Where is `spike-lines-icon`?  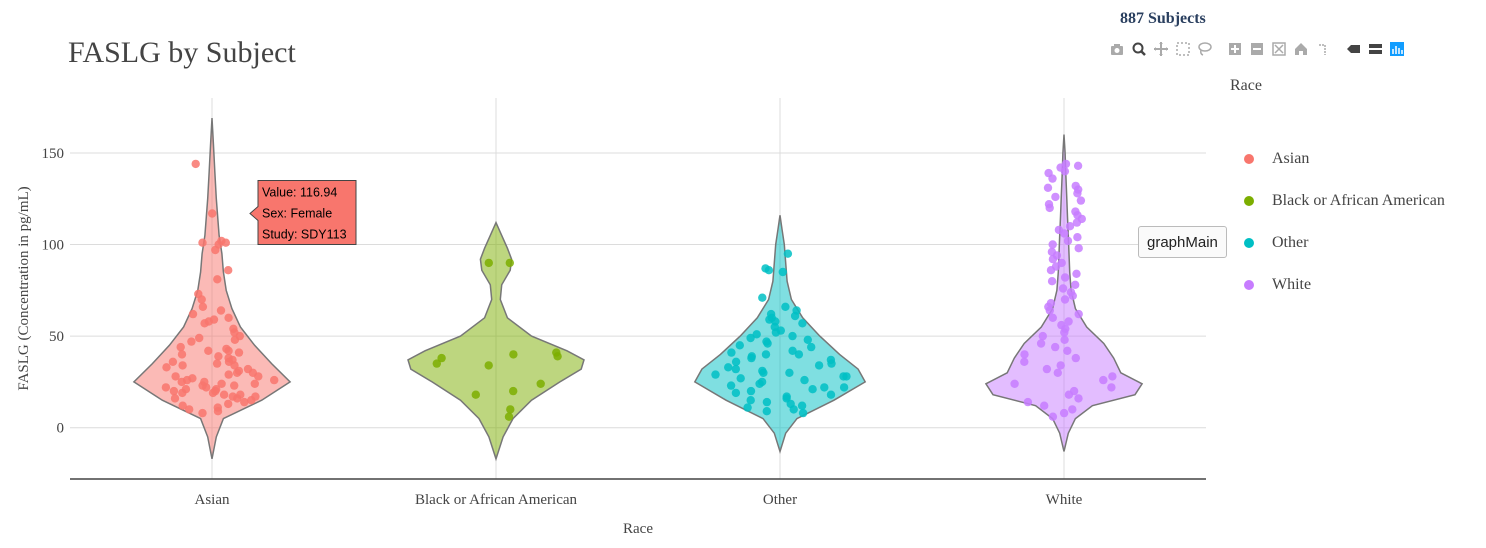
spike-lines-icon is located at coordinates (1323, 49).